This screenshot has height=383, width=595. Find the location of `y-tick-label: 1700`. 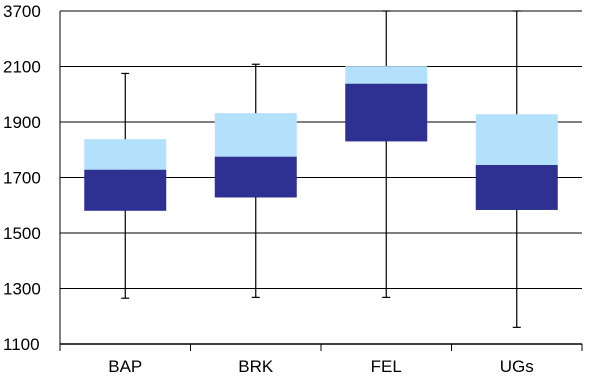

y-tick-label: 1700 is located at coordinates (22, 178).